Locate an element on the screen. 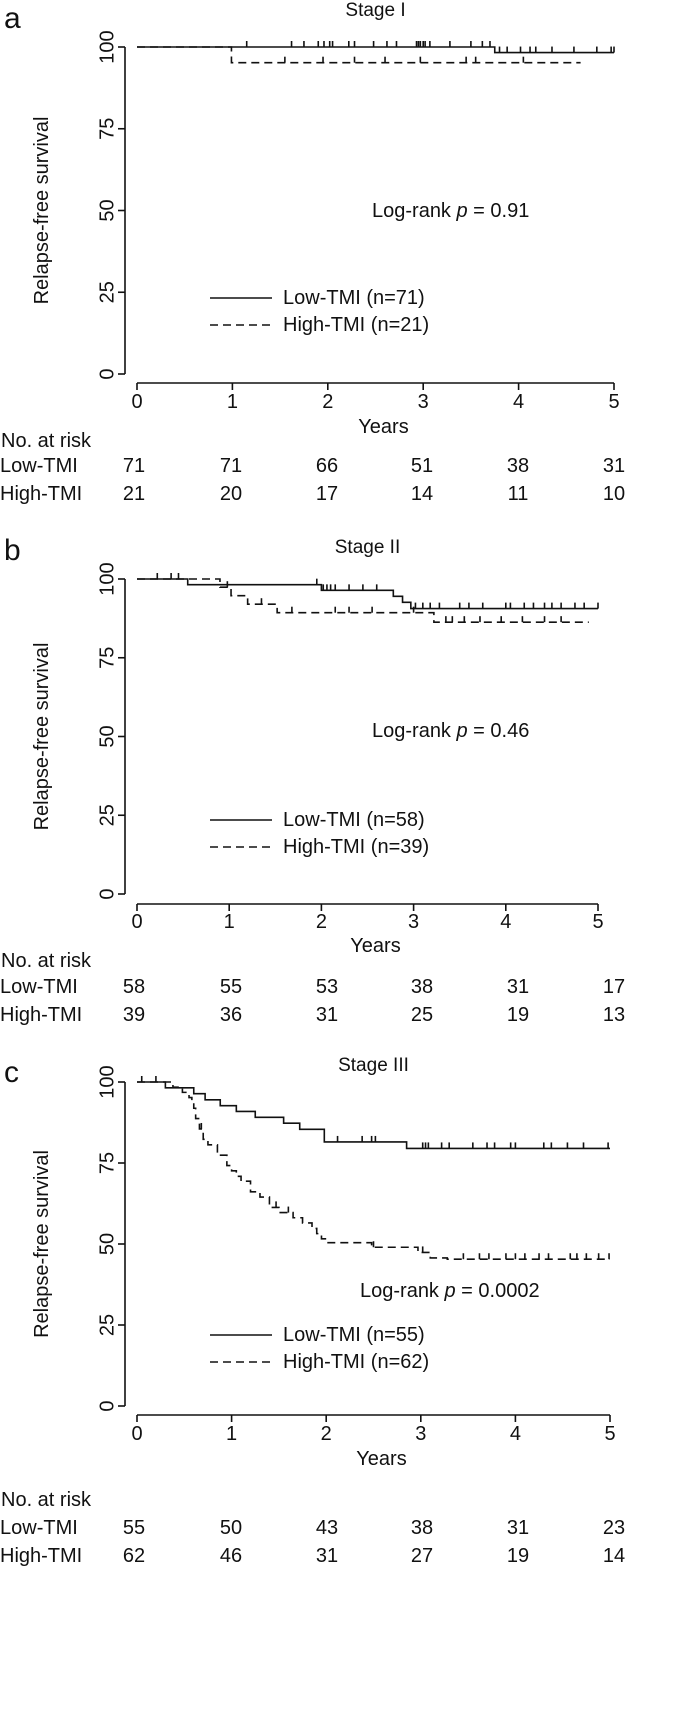 The width and height of the screenshot is (685, 1713). risk-count: 62 is located at coordinates (134, 1556).